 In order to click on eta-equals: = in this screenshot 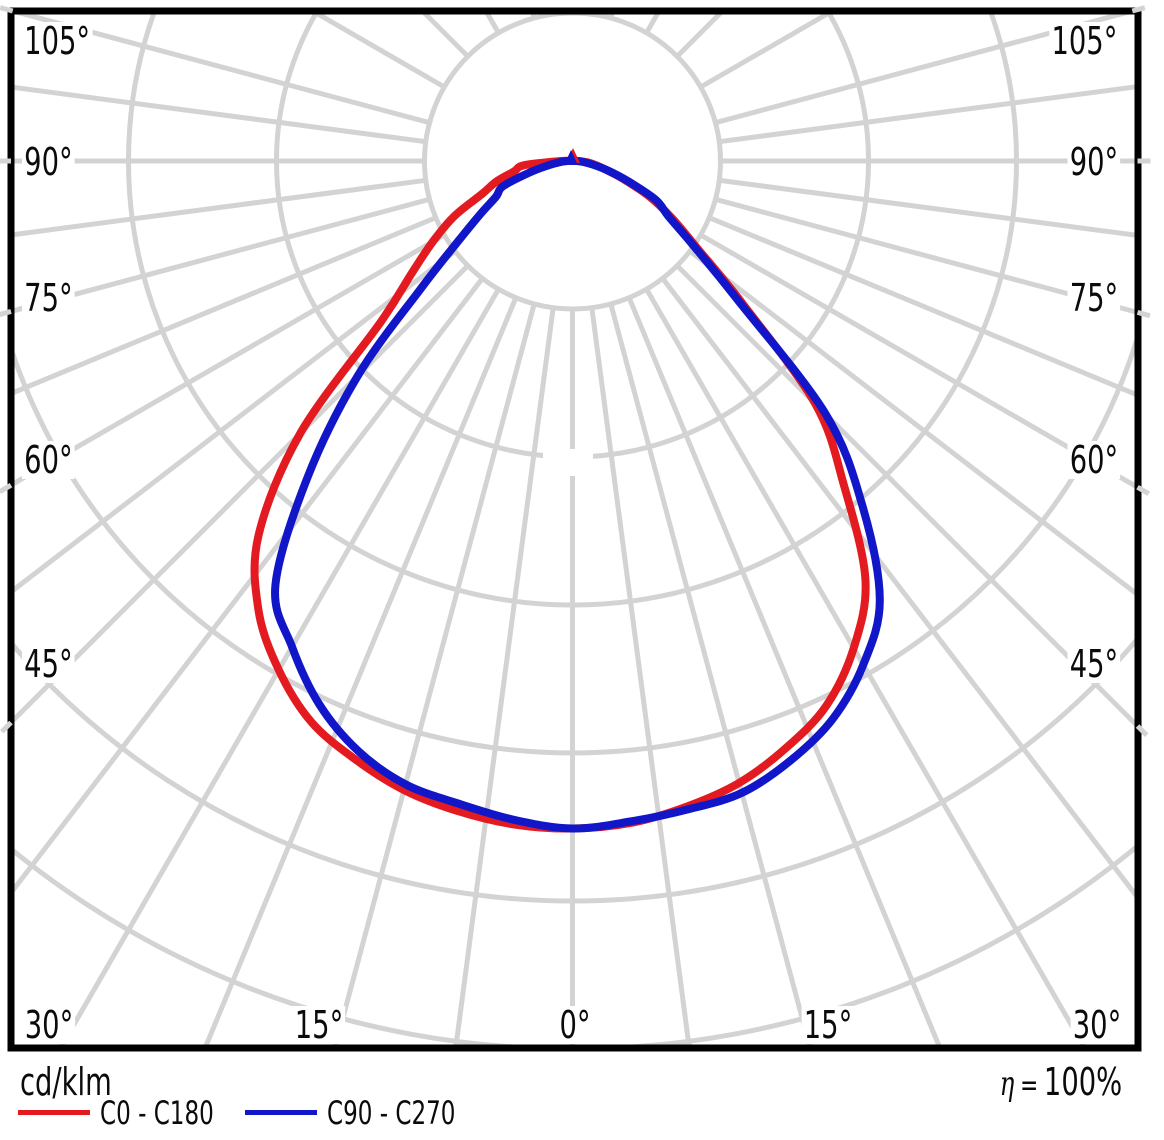, I will do `click(1029, 1085)`.